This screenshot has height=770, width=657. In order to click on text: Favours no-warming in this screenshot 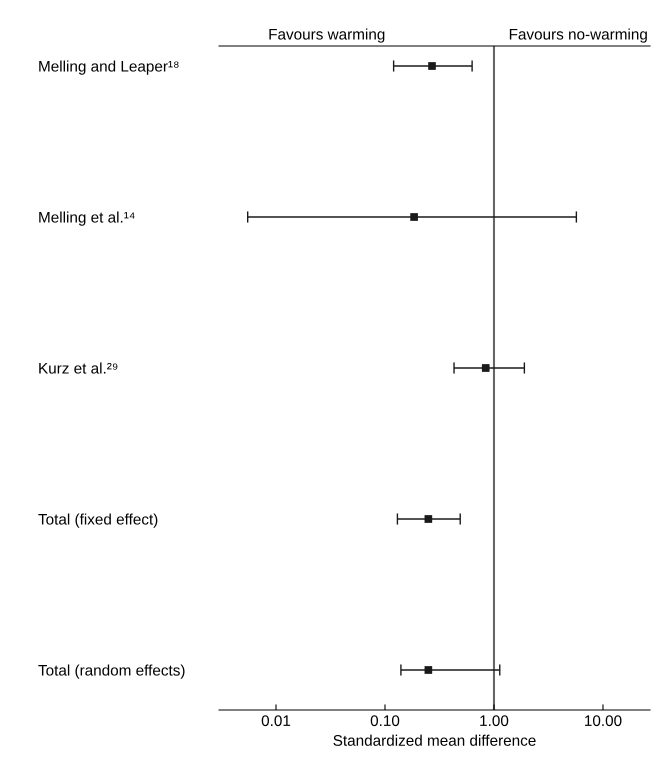, I will do `click(578, 35)`.